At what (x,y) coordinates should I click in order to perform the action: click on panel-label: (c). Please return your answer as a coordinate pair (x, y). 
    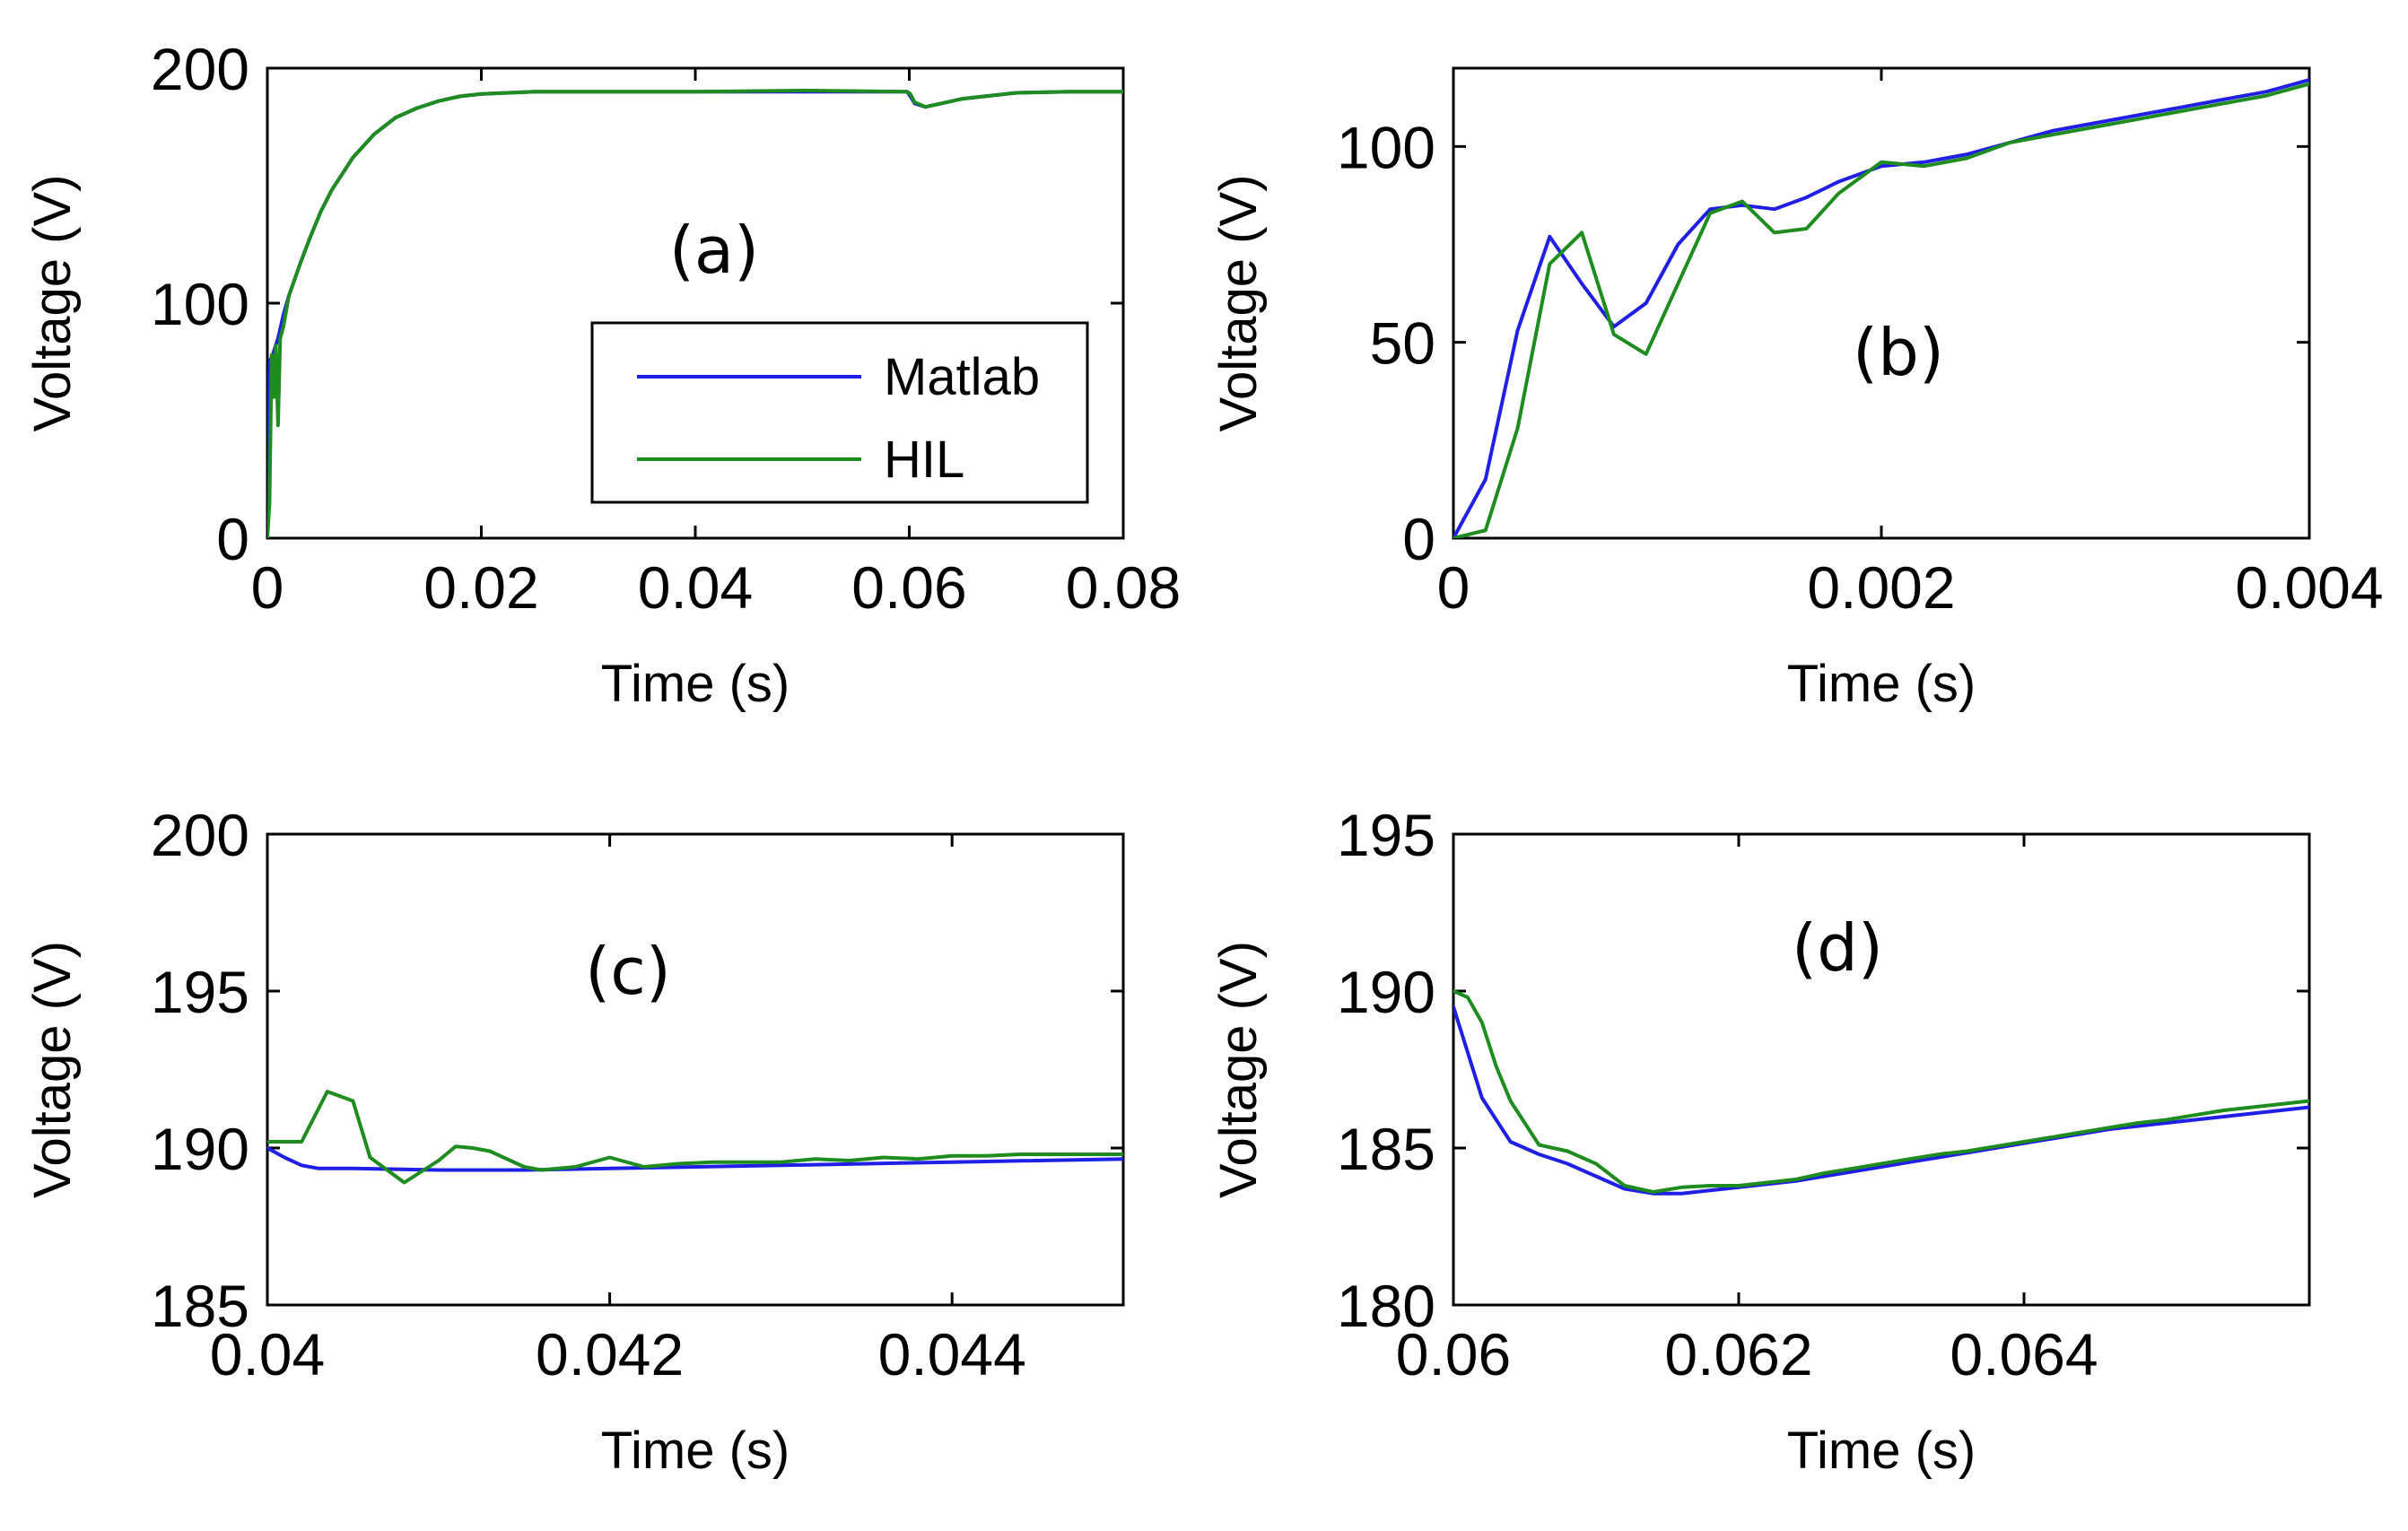
    Looking at the image, I should click on (628, 971).